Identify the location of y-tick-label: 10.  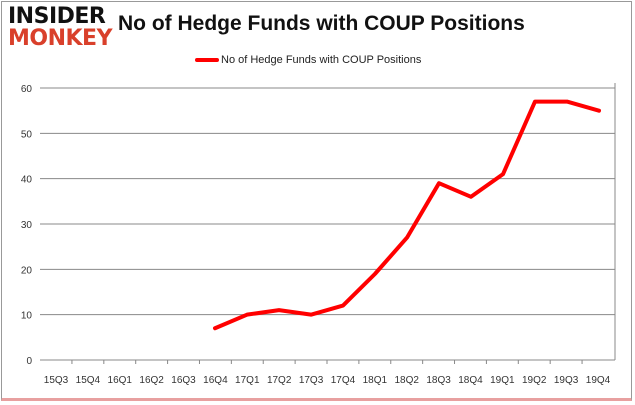
(27, 316).